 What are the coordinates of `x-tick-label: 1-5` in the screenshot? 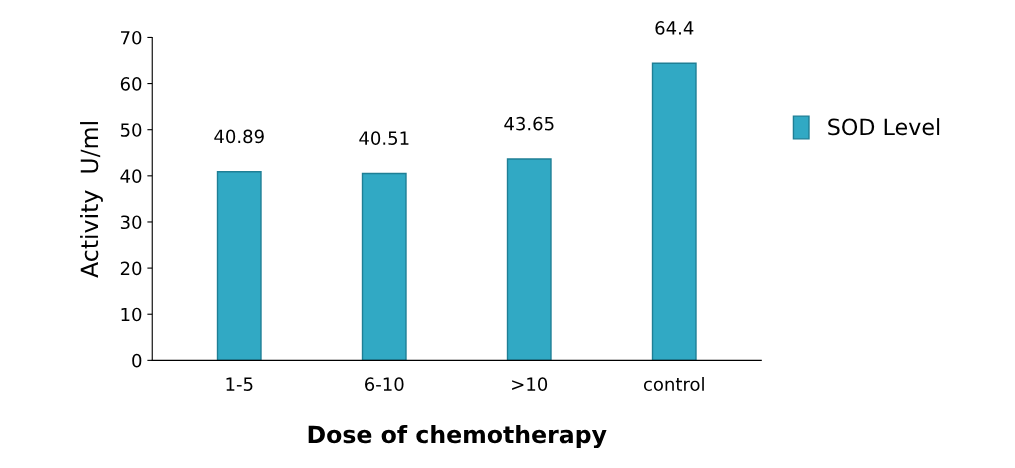 It's located at (239, 384).